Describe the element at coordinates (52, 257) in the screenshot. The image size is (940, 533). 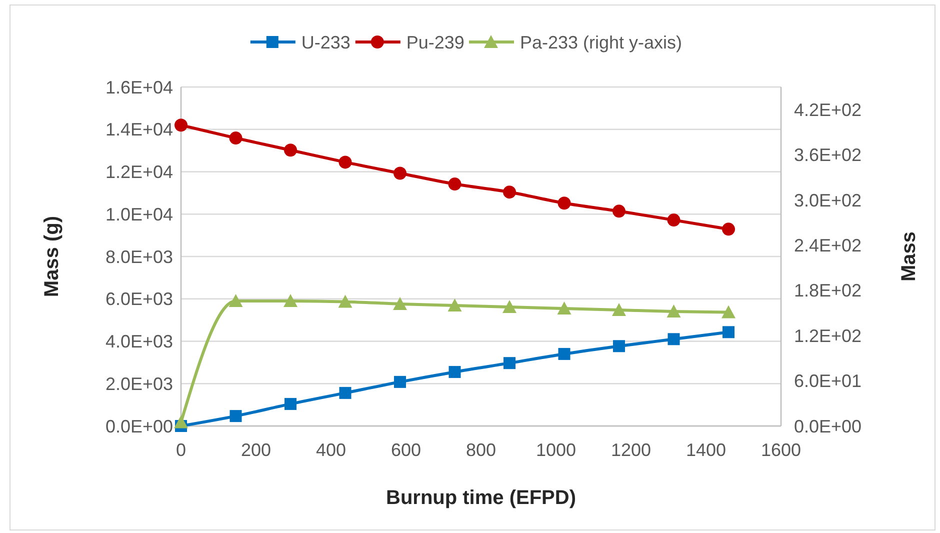
I see `y-axis-title: Mass (g)` at that location.